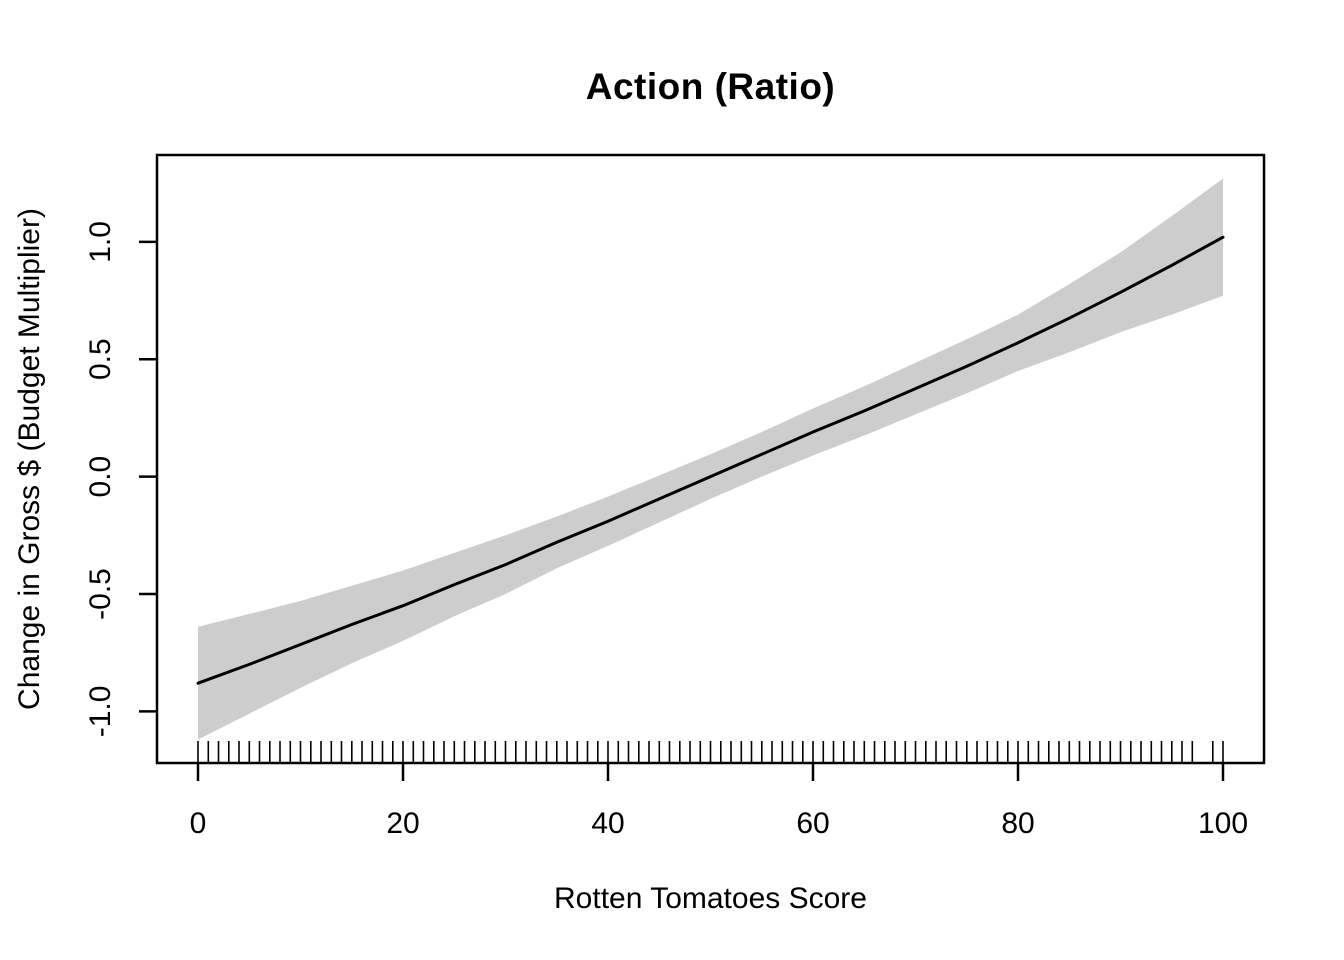  Describe the element at coordinates (812, 823) in the screenshot. I see `x-tick-label: 60` at that location.